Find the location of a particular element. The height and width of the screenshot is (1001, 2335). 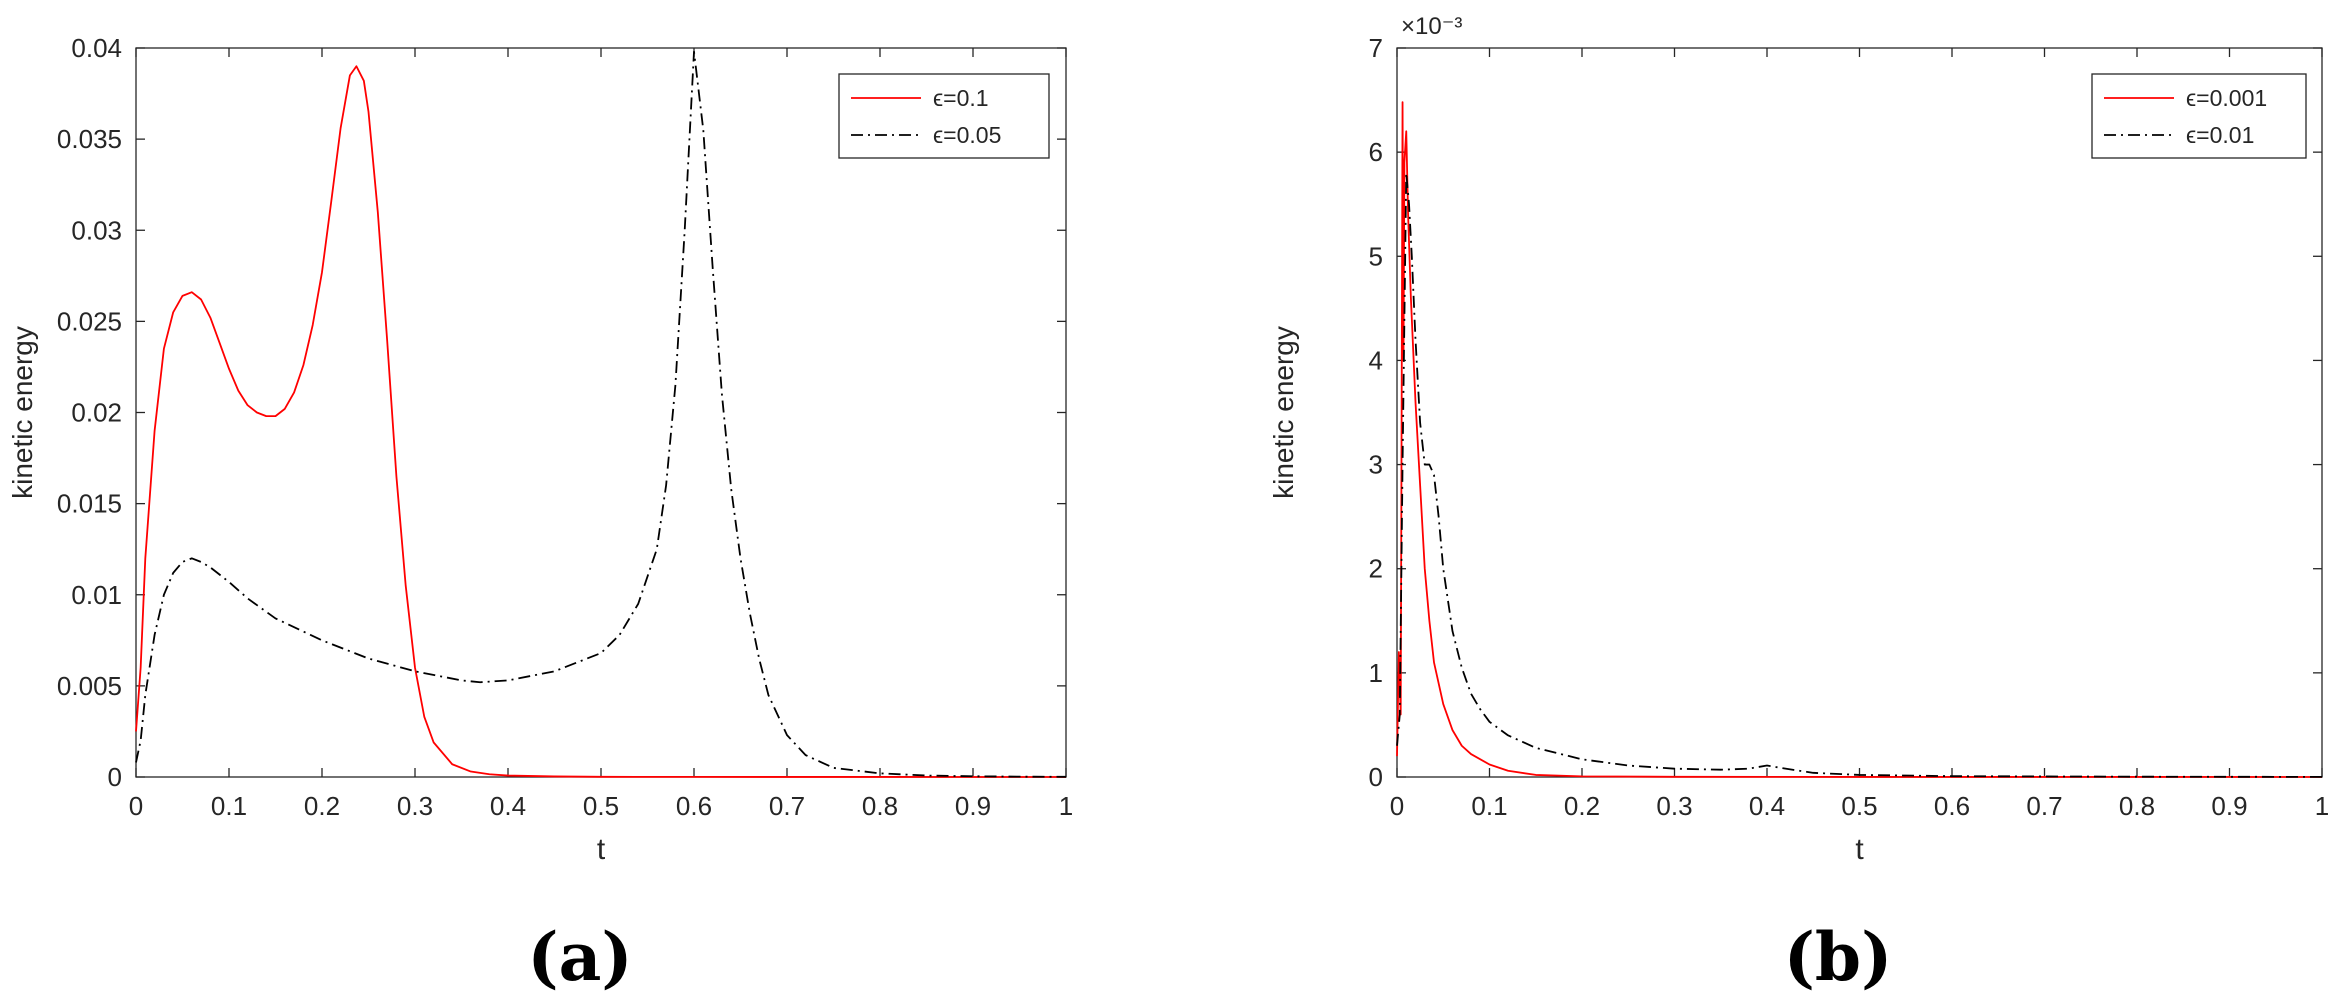

y-exponent-label: ×10⁻³ is located at coordinates (1431, 26).